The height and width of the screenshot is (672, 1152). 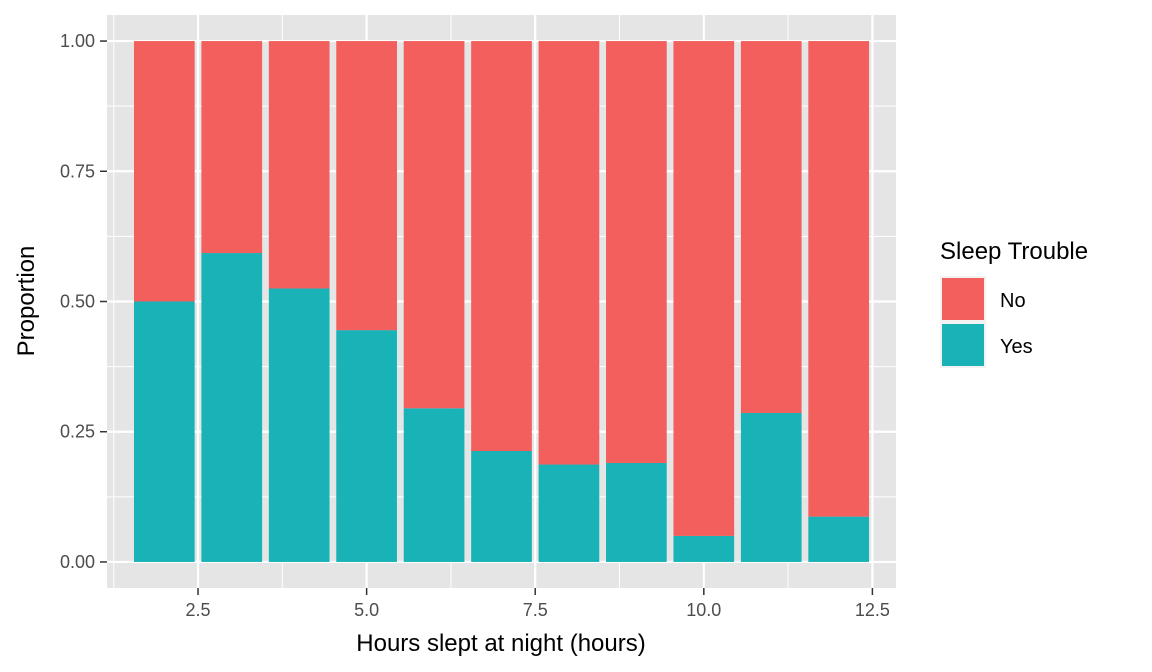 I want to click on x-axis-title: Hours slept at night (hours), so click(x=500, y=643).